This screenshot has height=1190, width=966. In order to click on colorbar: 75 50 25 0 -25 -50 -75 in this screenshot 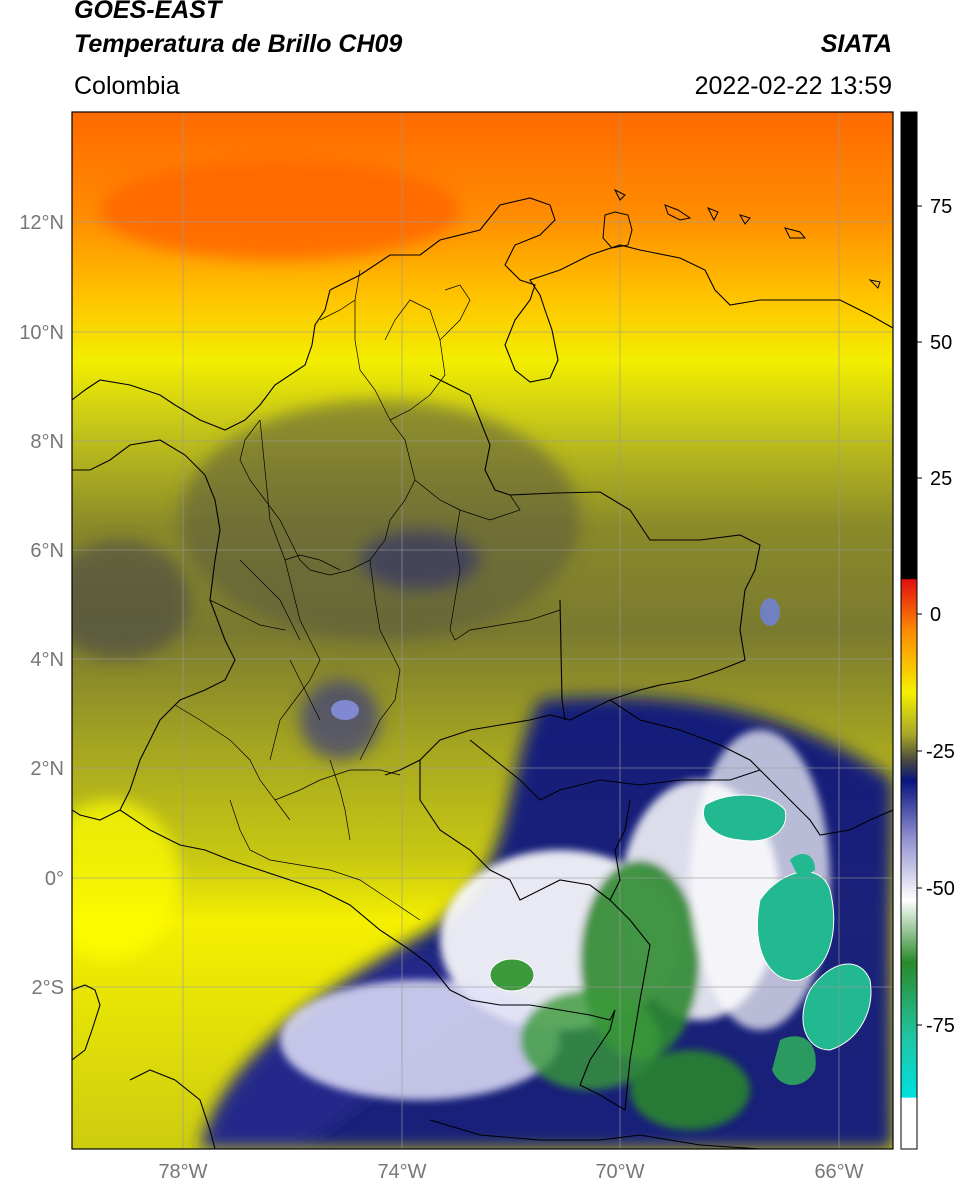, I will do `click(927, 630)`.